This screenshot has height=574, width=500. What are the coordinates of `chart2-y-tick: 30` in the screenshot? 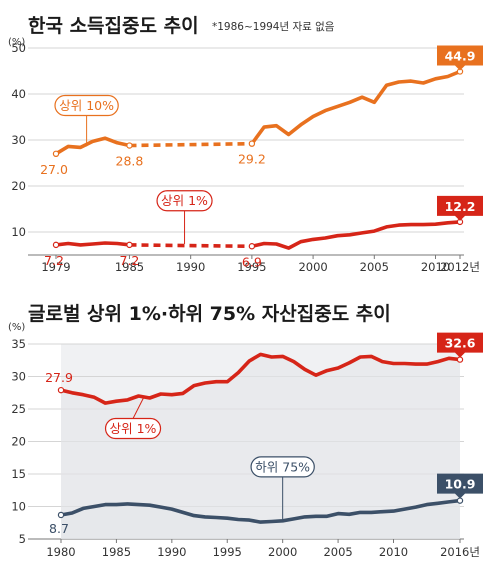 It's located at (18, 377).